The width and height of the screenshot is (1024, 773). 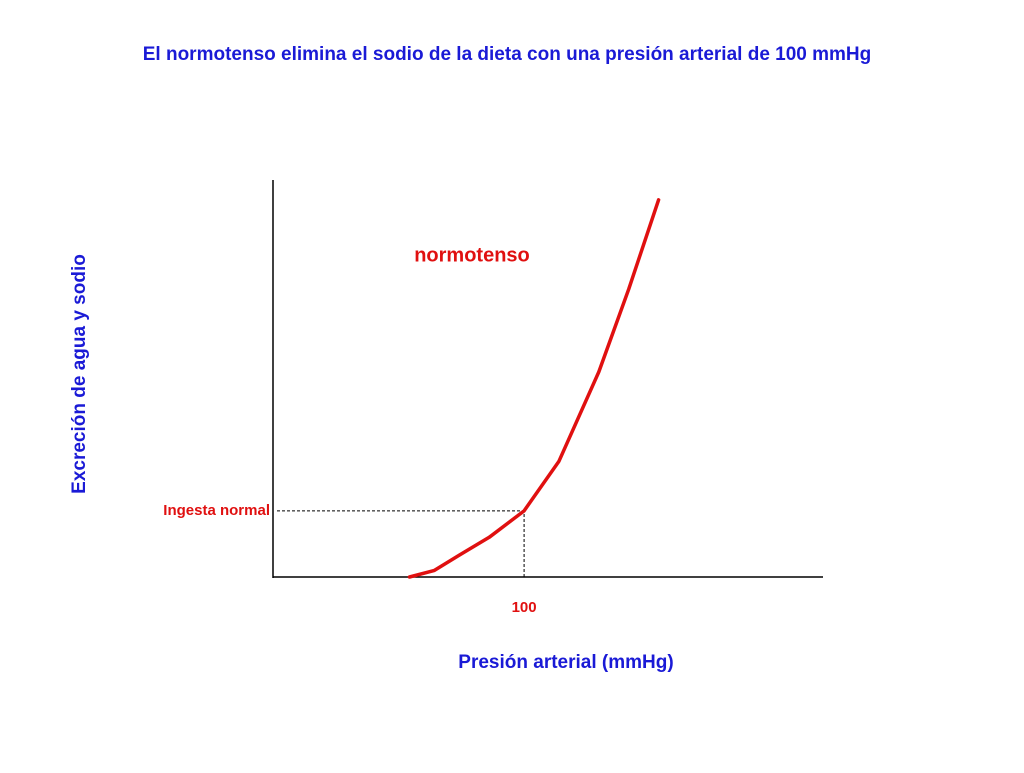 What do you see at coordinates (524, 607) in the screenshot?
I see `x-tick-label: 100` at bounding box center [524, 607].